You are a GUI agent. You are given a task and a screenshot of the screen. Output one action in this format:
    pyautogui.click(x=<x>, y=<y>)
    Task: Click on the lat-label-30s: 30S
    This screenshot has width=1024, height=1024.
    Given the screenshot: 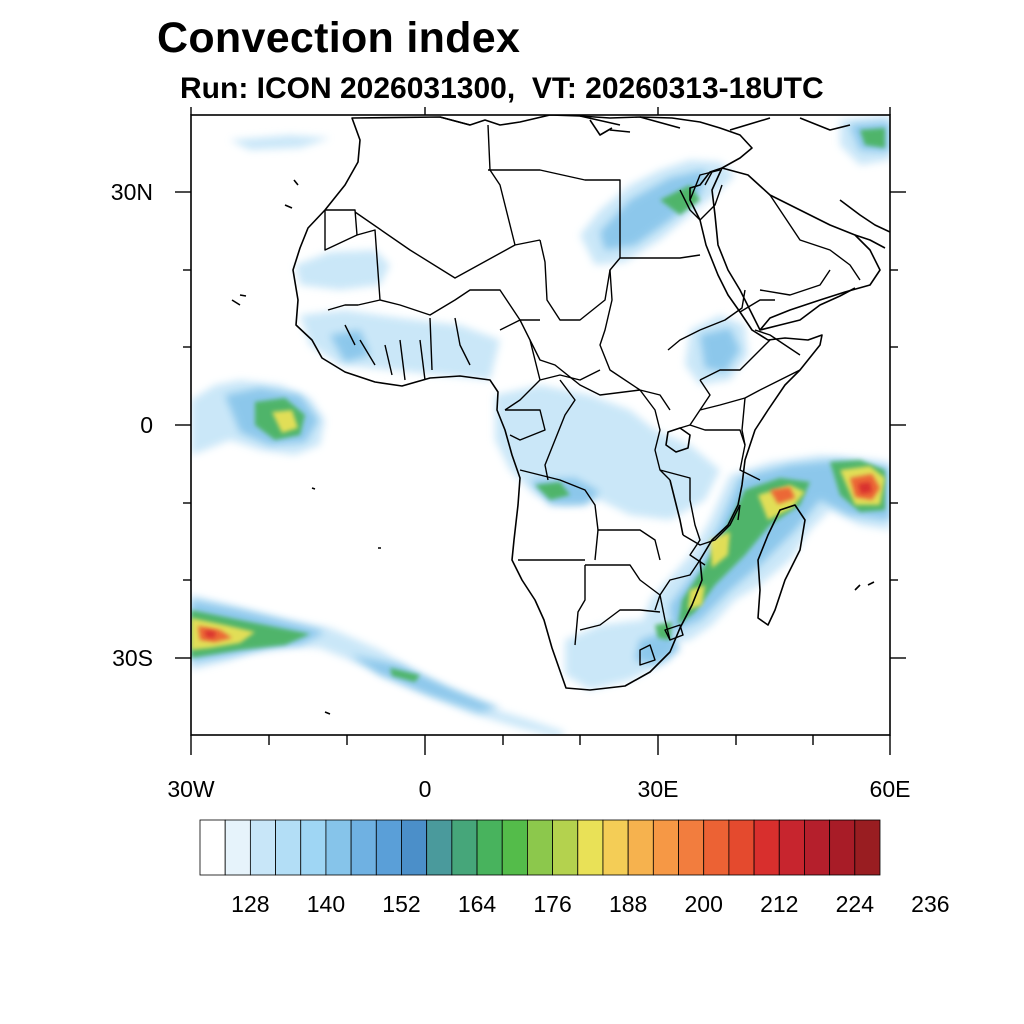 What is the action you would take?
    pyautogui.click(x=132, y=658)
    